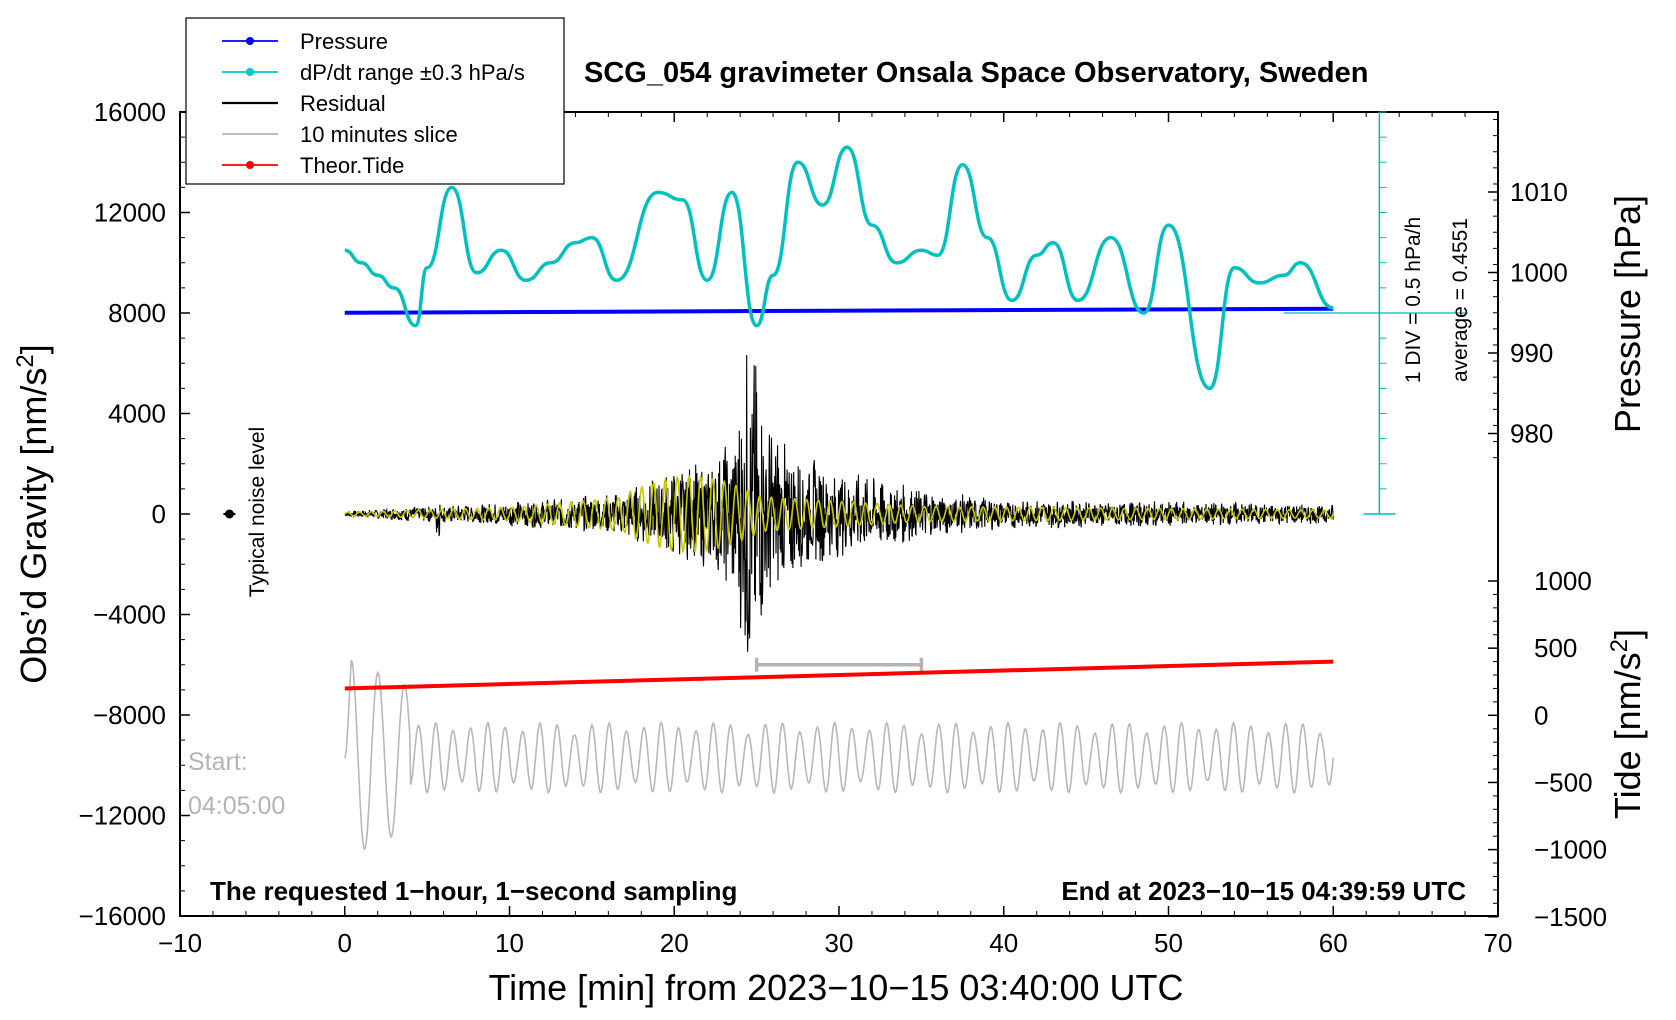 This screenshot has width=1676, height=1020. Describe the element at coordinates (1460, 300) in the screenshot. I see `pressure-scale-note-2: average = 0.4551` at that location.